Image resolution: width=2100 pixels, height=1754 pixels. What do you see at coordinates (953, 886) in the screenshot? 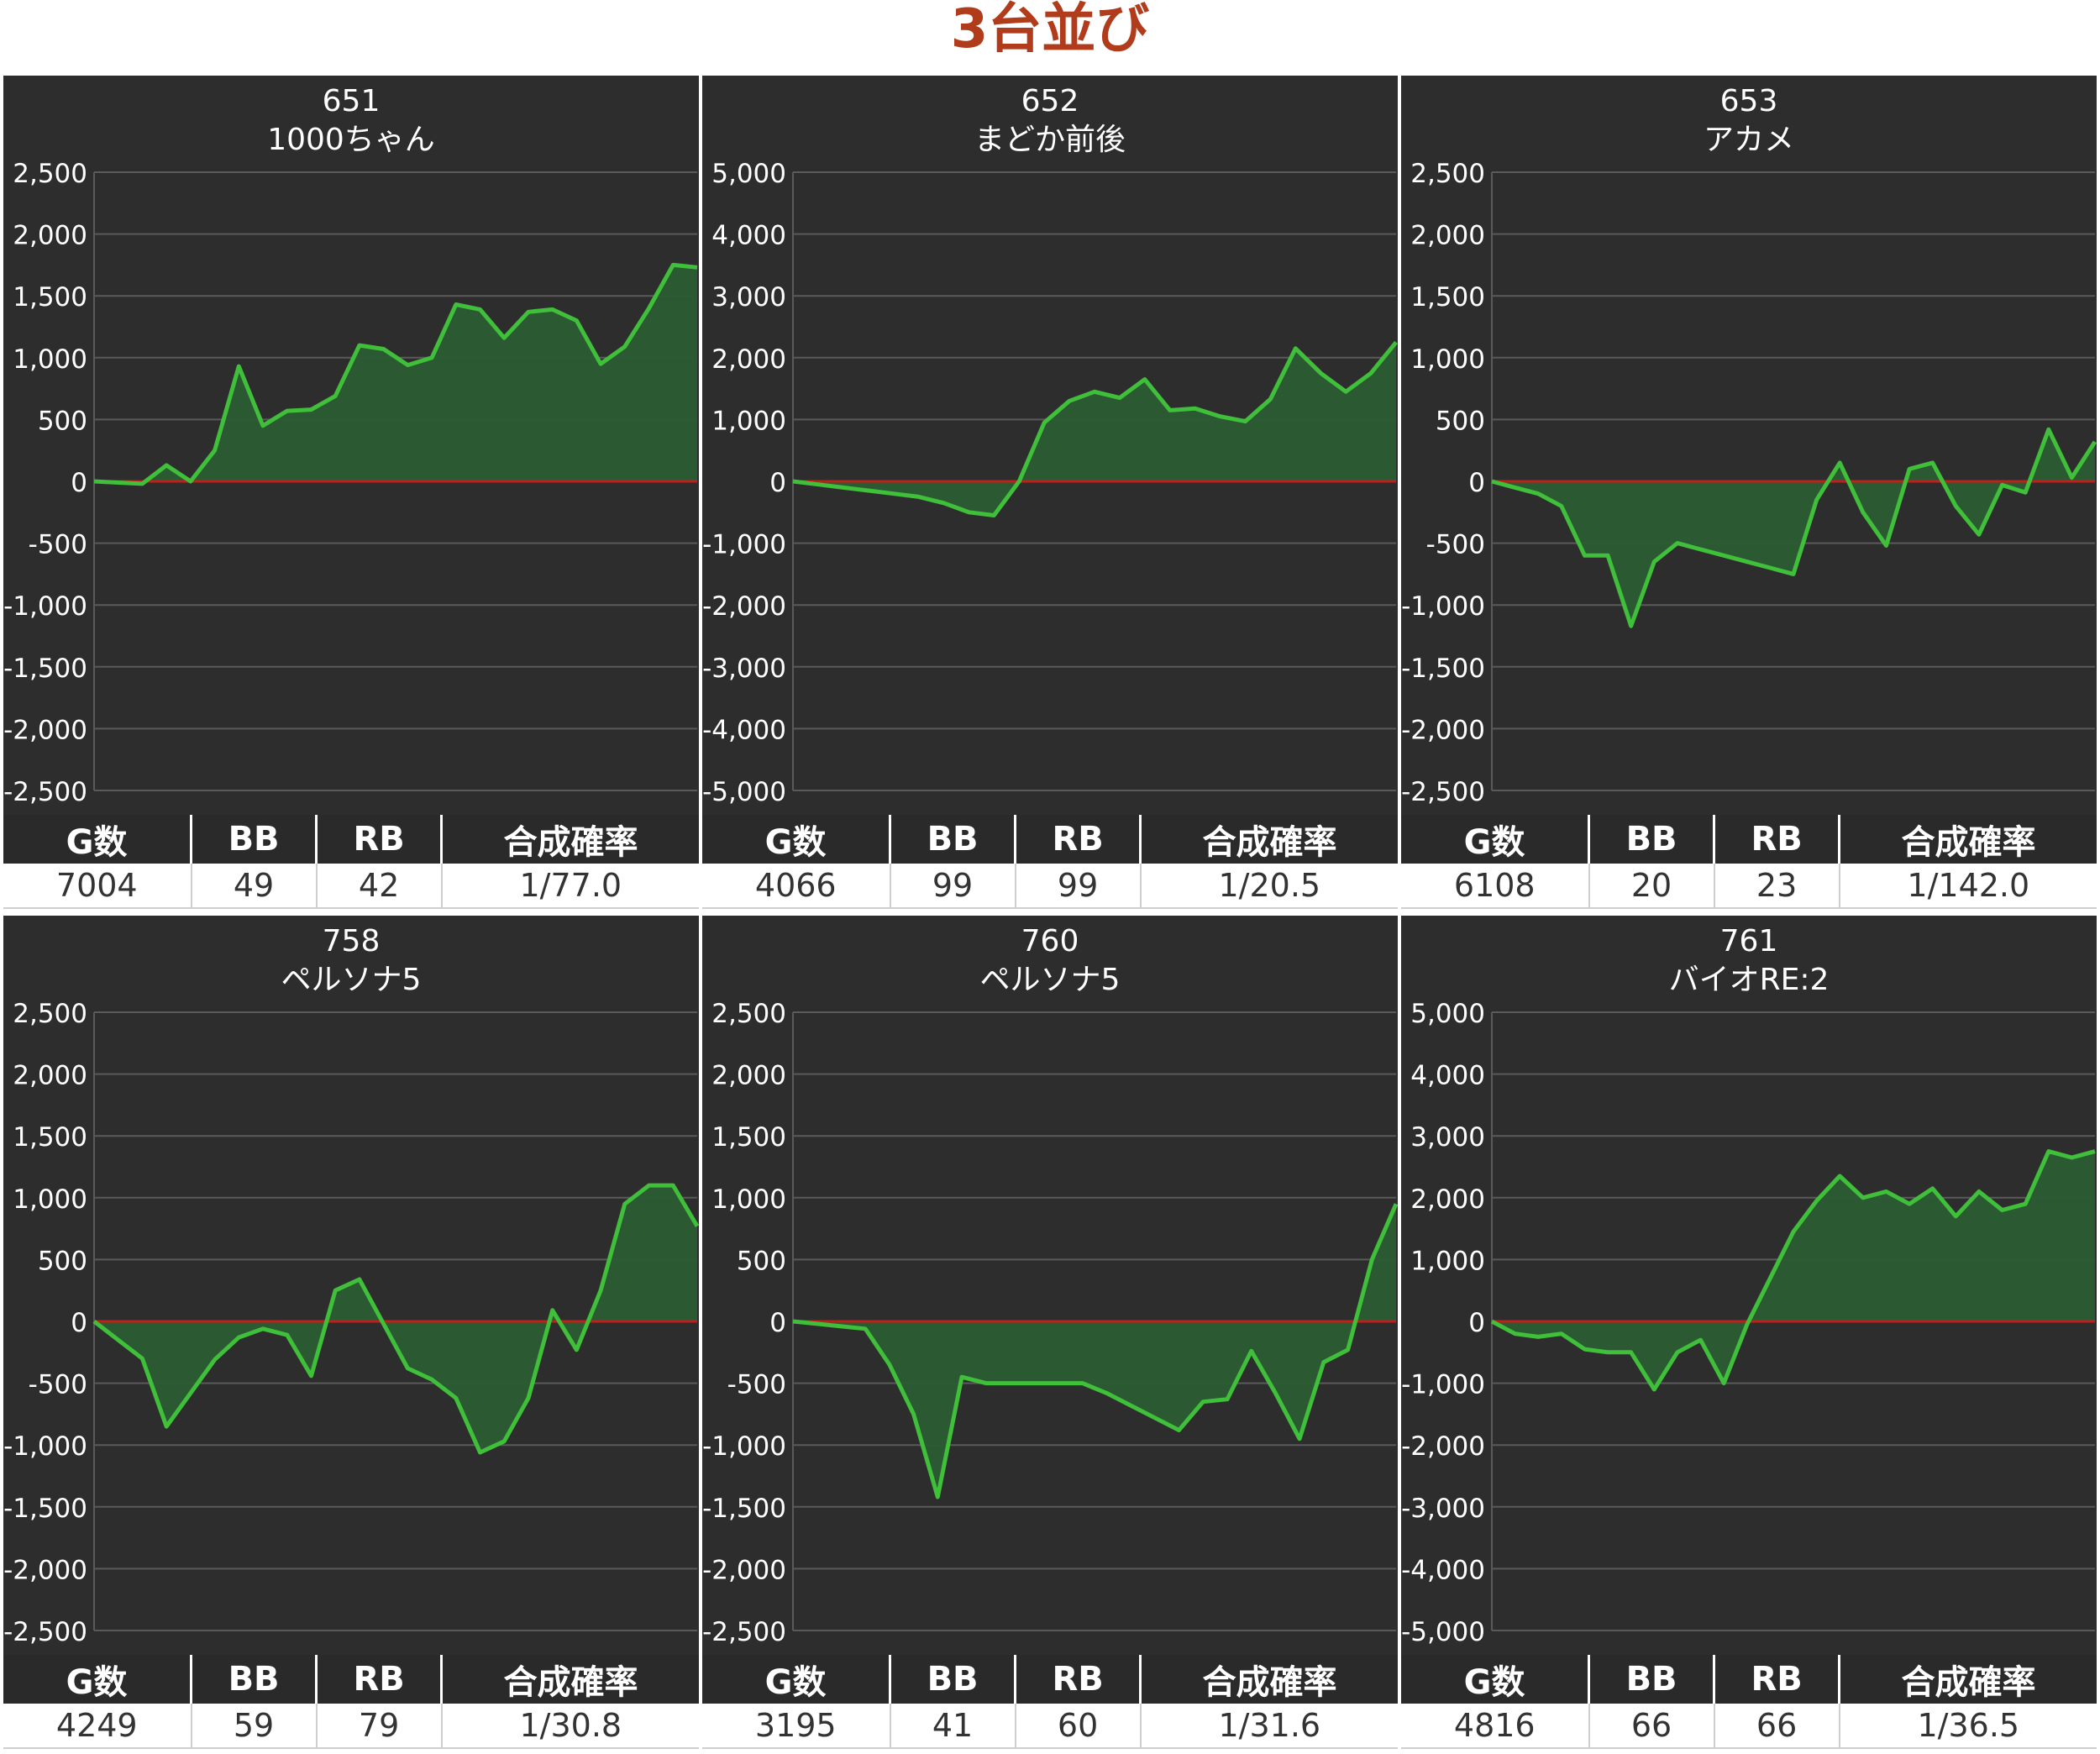
I see `bb-value: 99` at bounding box center [953, 886].